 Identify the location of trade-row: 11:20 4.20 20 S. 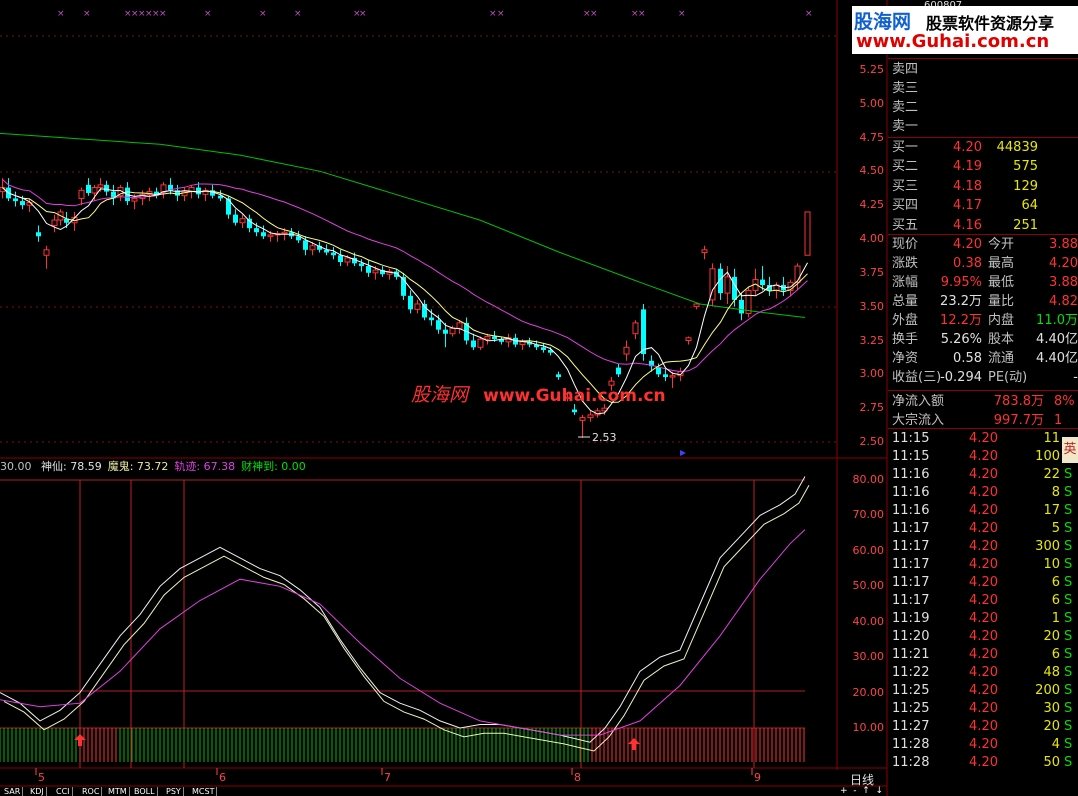
(984, 637).